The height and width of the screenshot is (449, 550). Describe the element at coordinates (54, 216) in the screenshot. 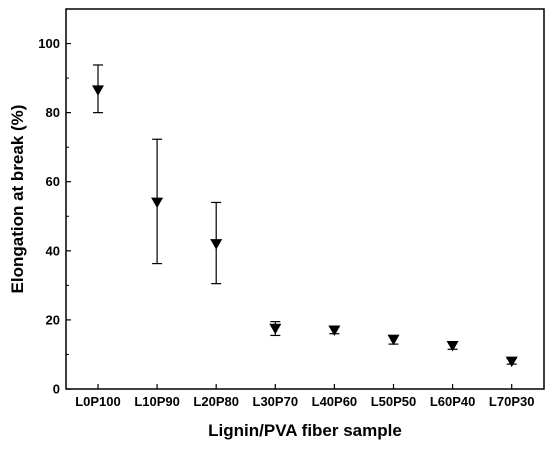

I see `y-axis-ticks: 0 20 40 60 80 100` at that location.